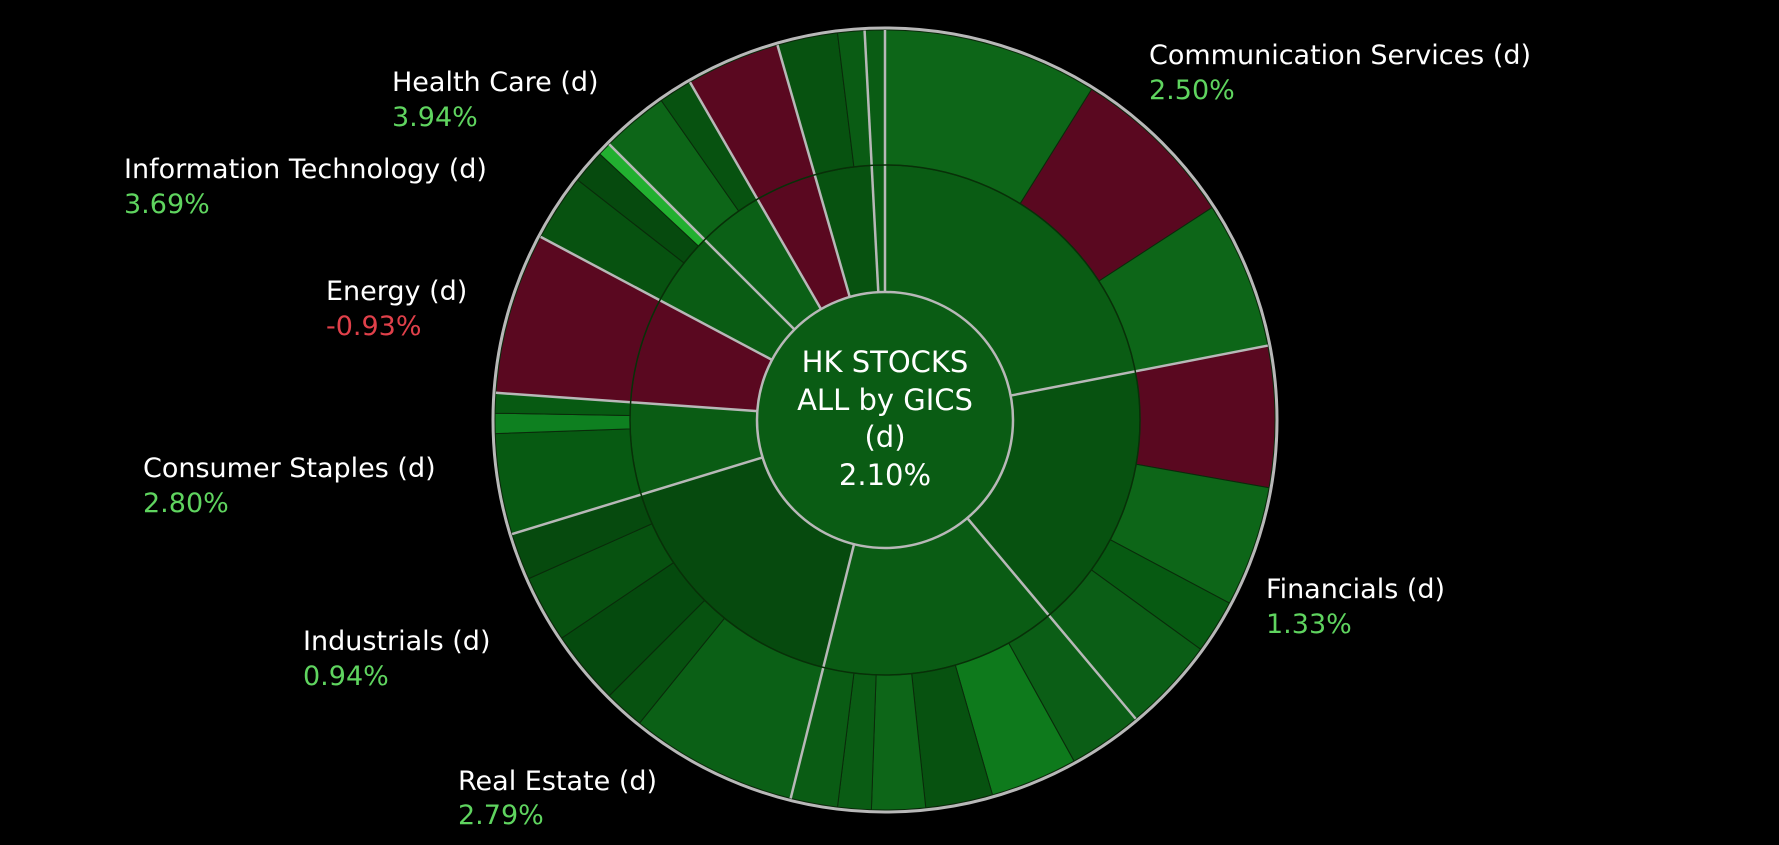  Describe the element at coordinates (1340, 55) in the screenshot. I see `label-communication-services: Communication Services (d)` at that location.